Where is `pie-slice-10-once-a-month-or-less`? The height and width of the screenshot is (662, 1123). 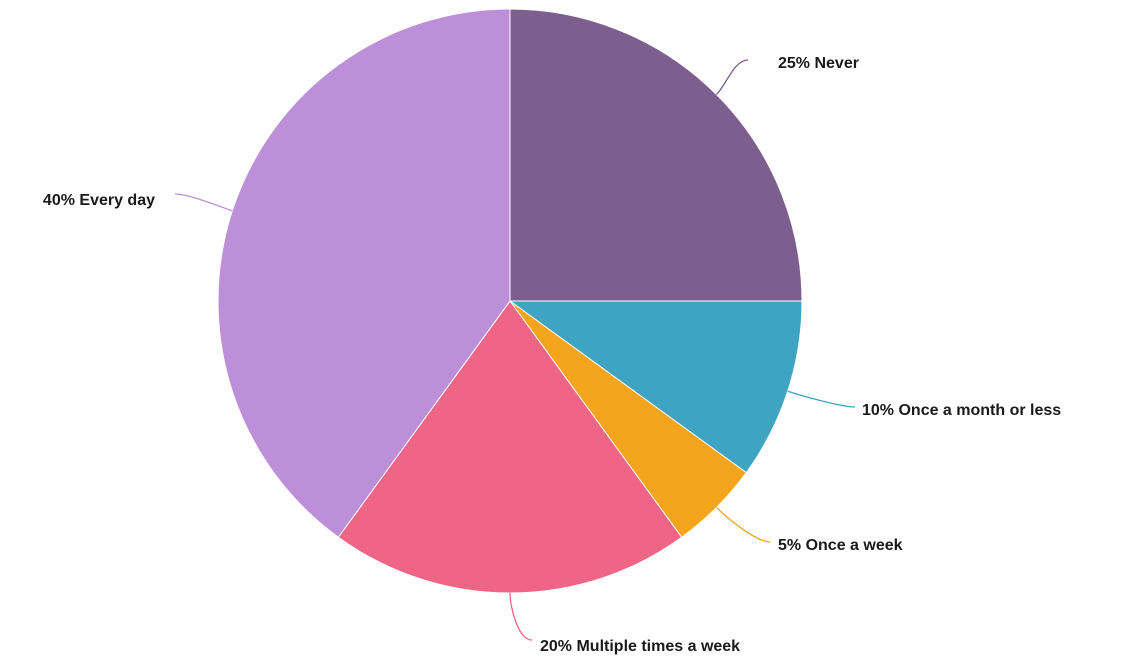
pie-slice-10-once-a-month-or-less is located at coordinates (655, 387).